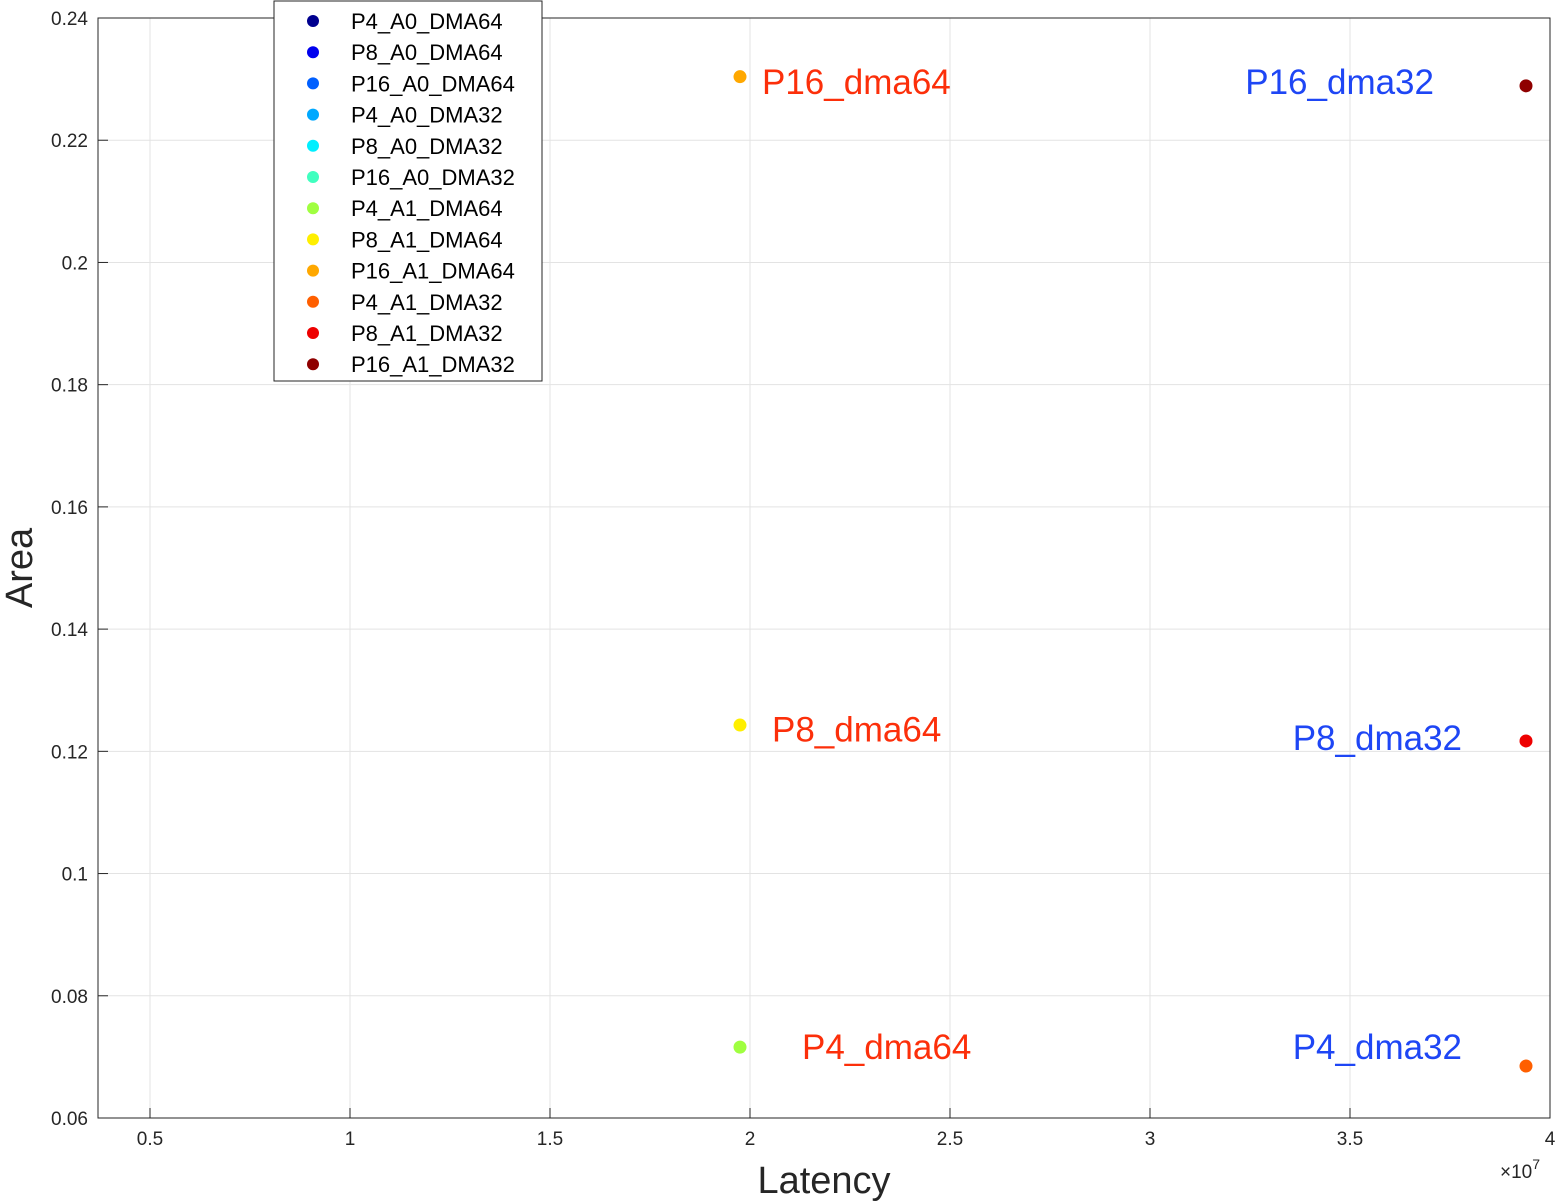  I want to click on x-tick-label: 4, so click(1550, 1139).